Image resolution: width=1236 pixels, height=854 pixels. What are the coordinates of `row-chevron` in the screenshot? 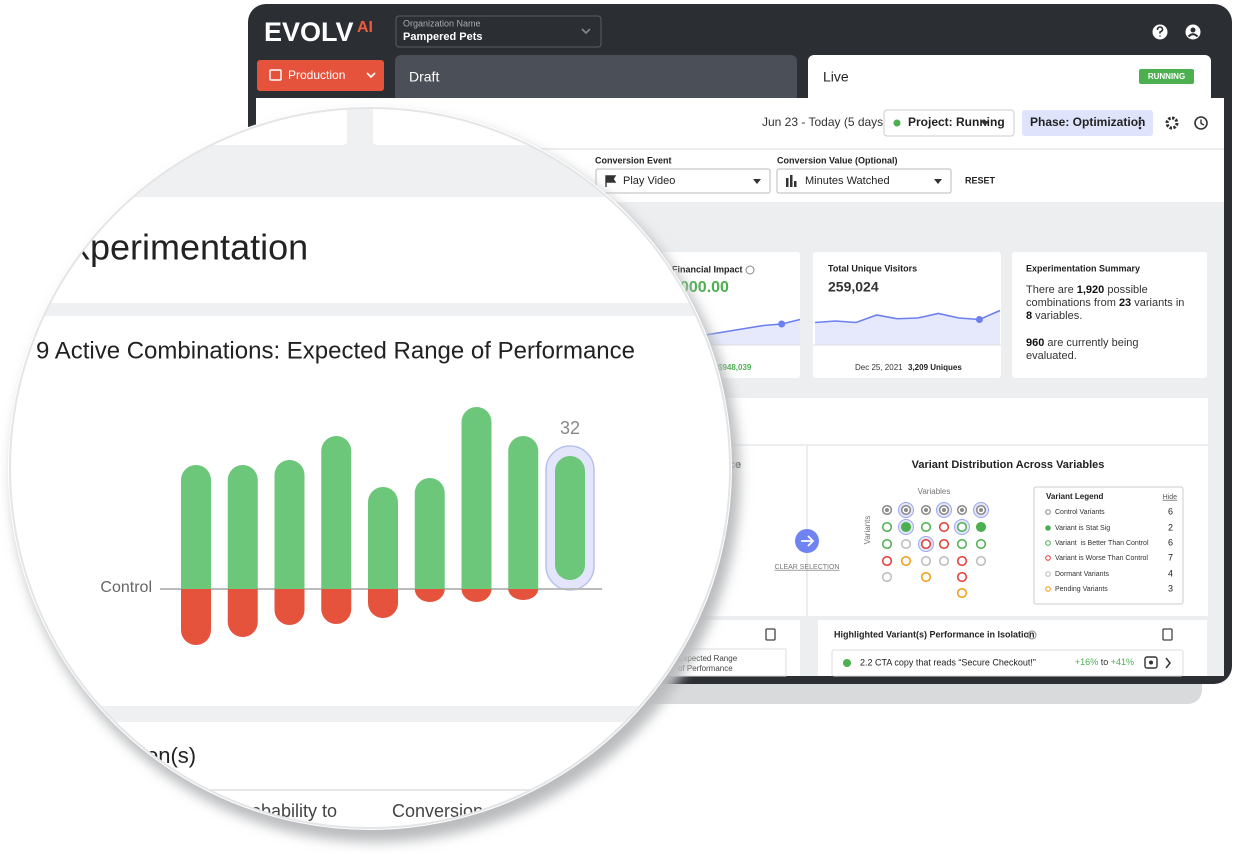 It's located at (1168, 663).